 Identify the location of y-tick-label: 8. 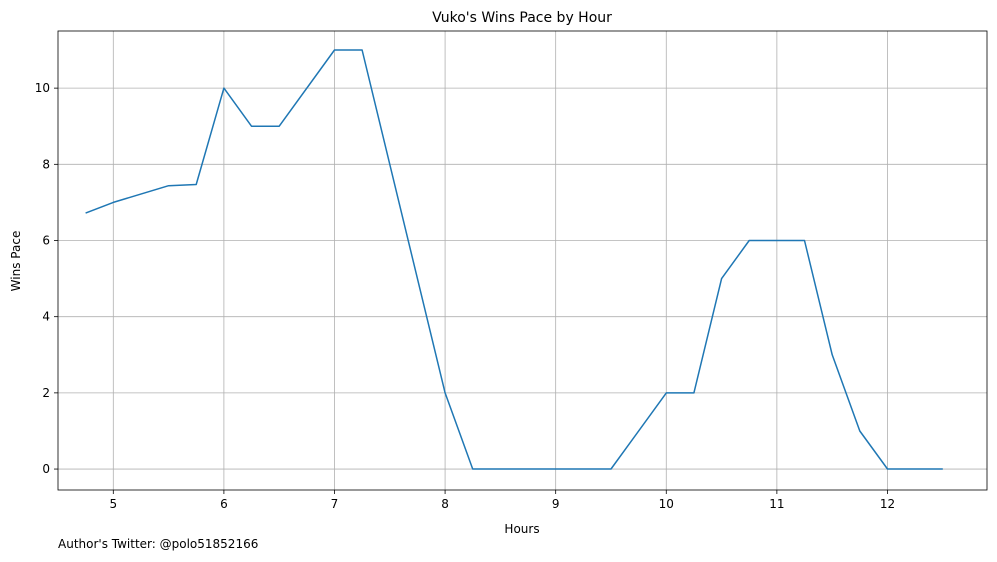
(46, 164).